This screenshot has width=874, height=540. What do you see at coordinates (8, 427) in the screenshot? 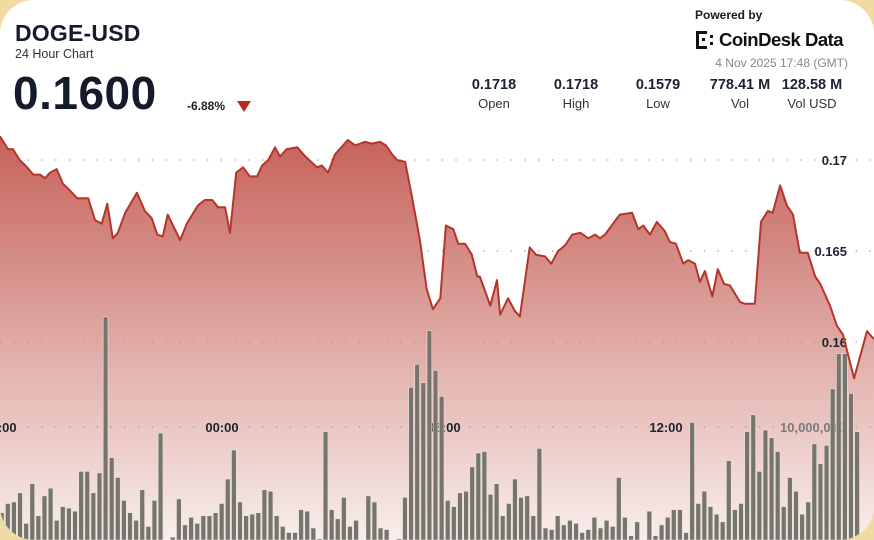
I see `time-axis-label: 18:00` at bounding box center [8, 427].